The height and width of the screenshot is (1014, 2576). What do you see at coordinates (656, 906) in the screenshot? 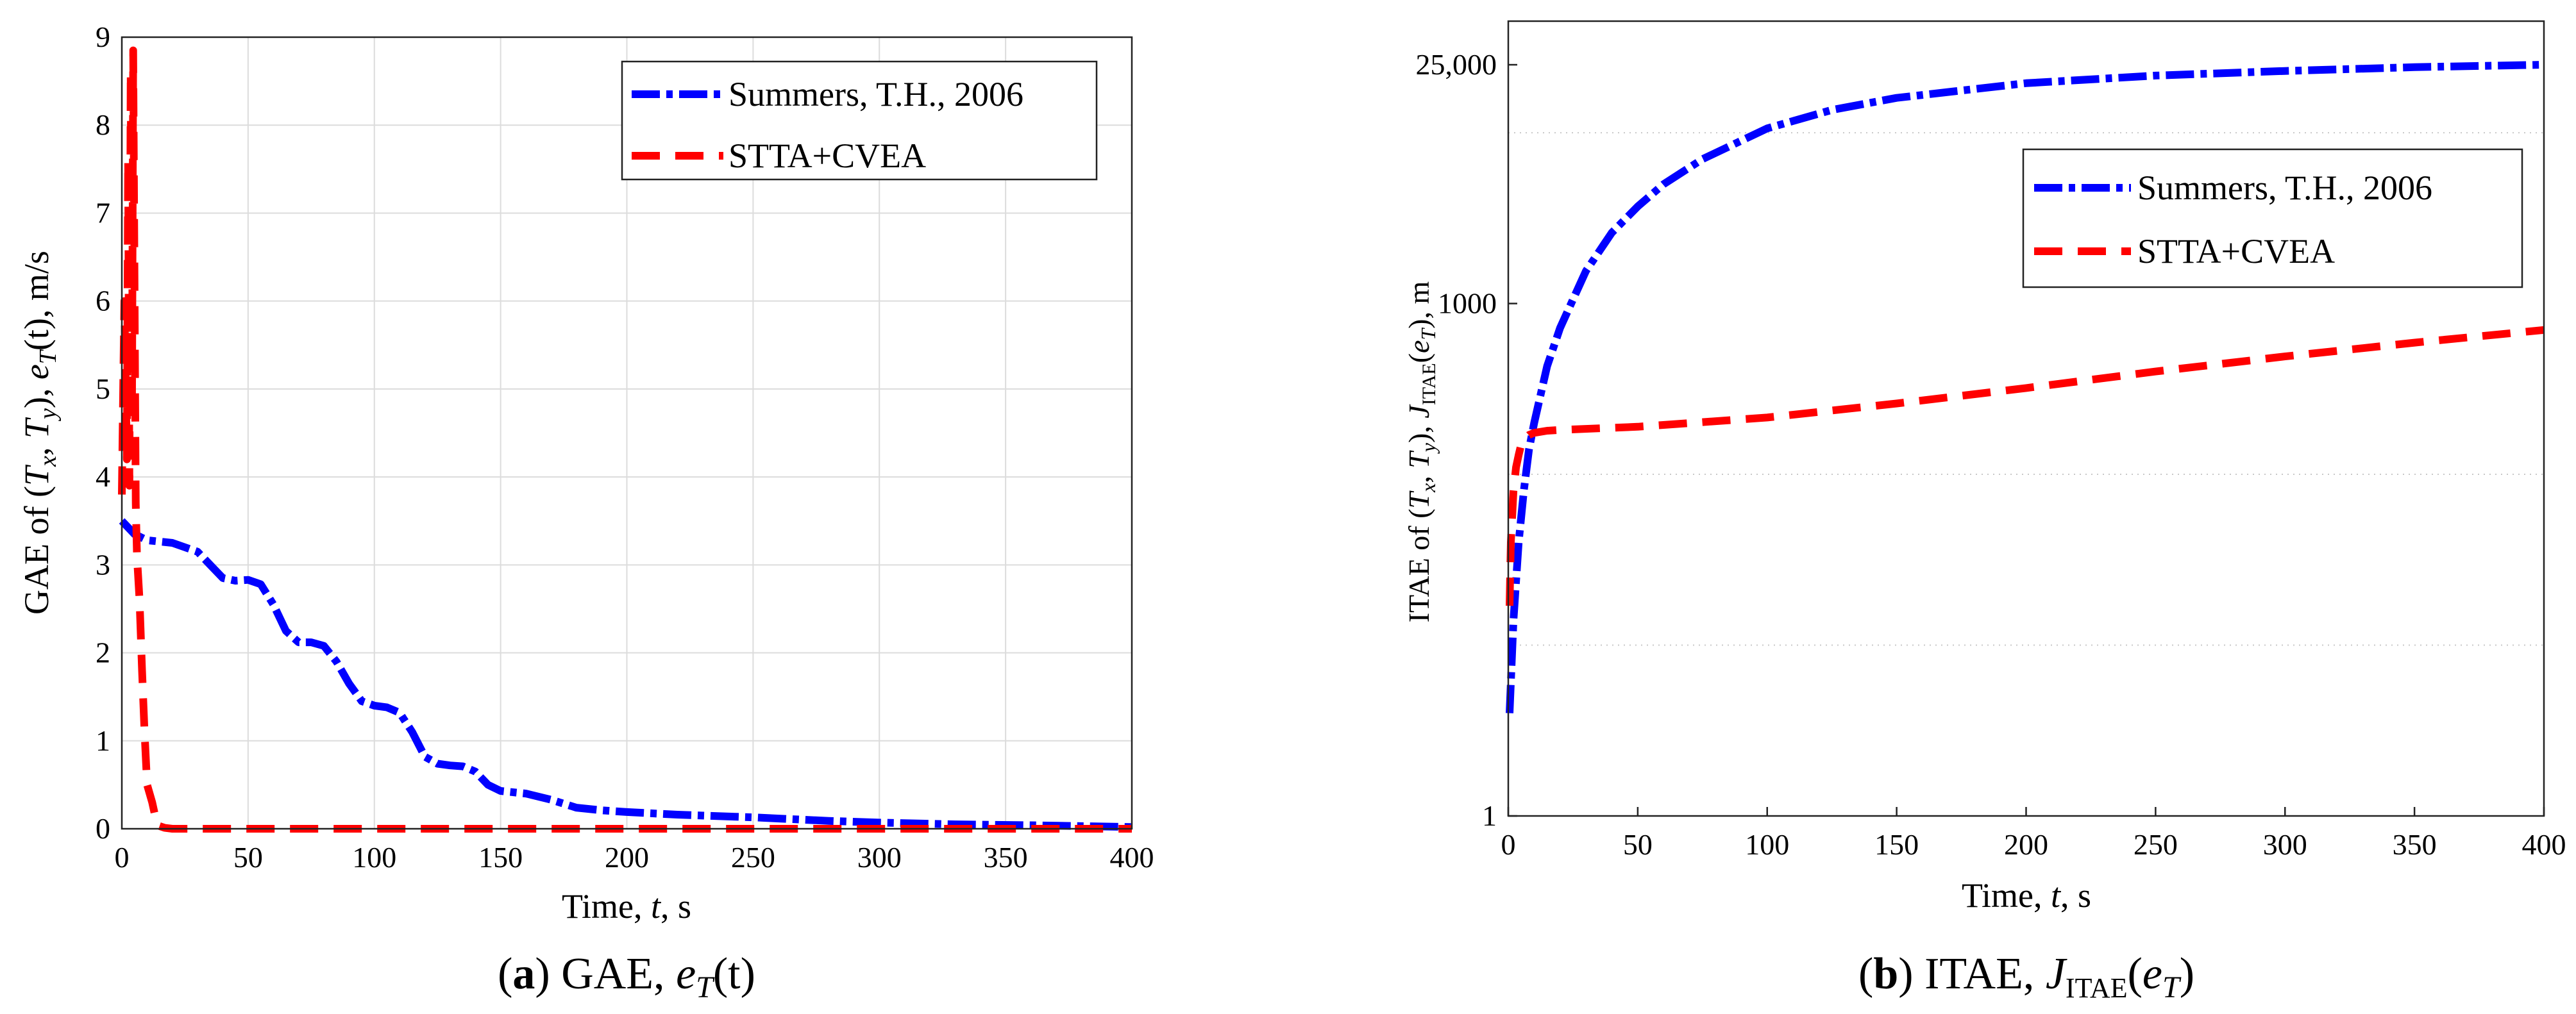
I see `chart-a-xlabel-var: t` at bounding box center [656, 906].